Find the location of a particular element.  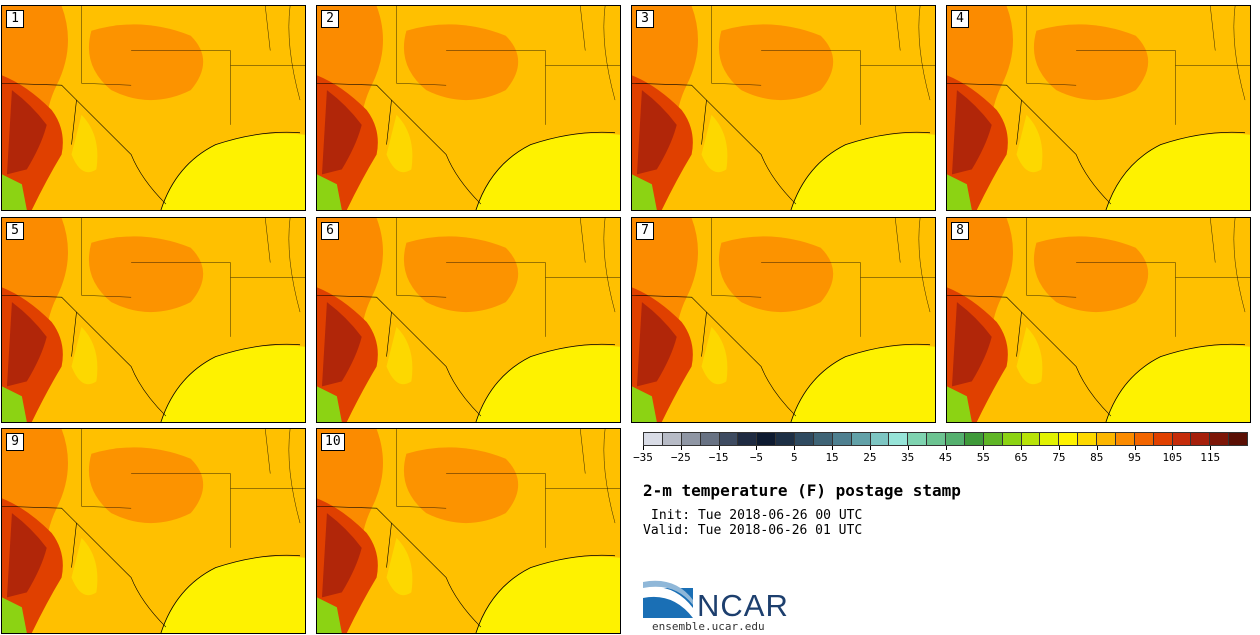

stamp-panel: 2 is located at coordinates (468, 108).